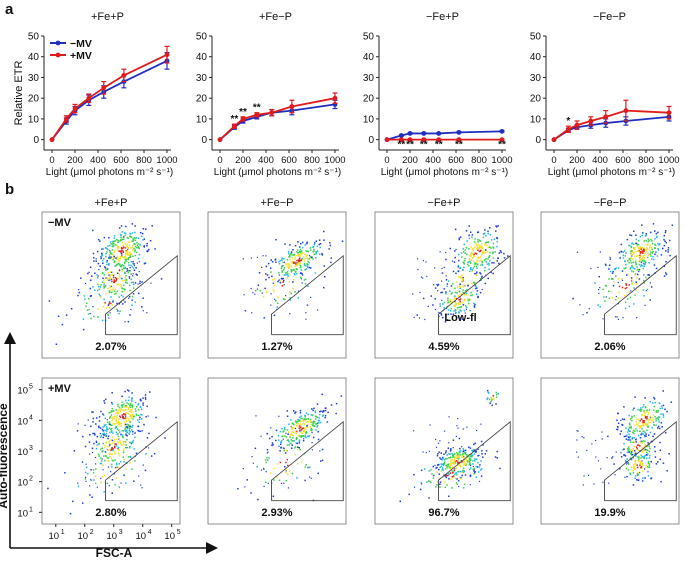  Describe the element at coordinates (623, 272) in the screenshot. I see `flow-dots` at that location.